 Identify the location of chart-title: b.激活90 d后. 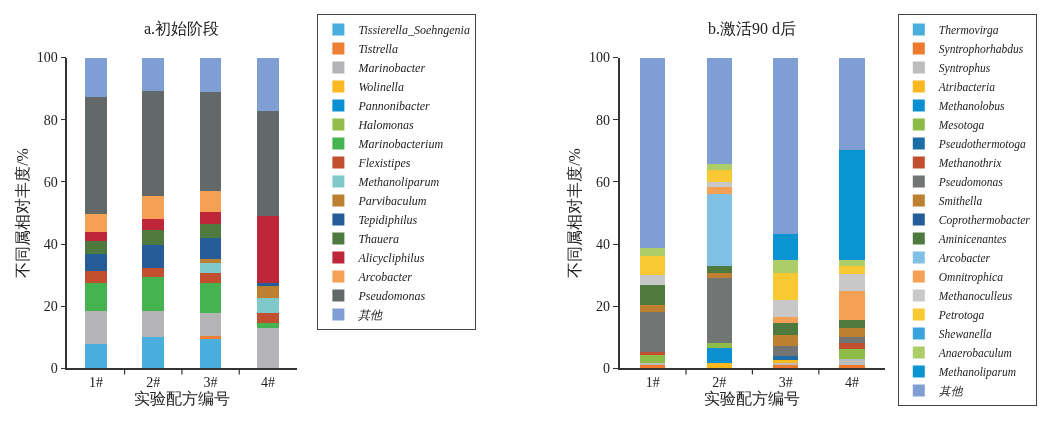
(752, 28).